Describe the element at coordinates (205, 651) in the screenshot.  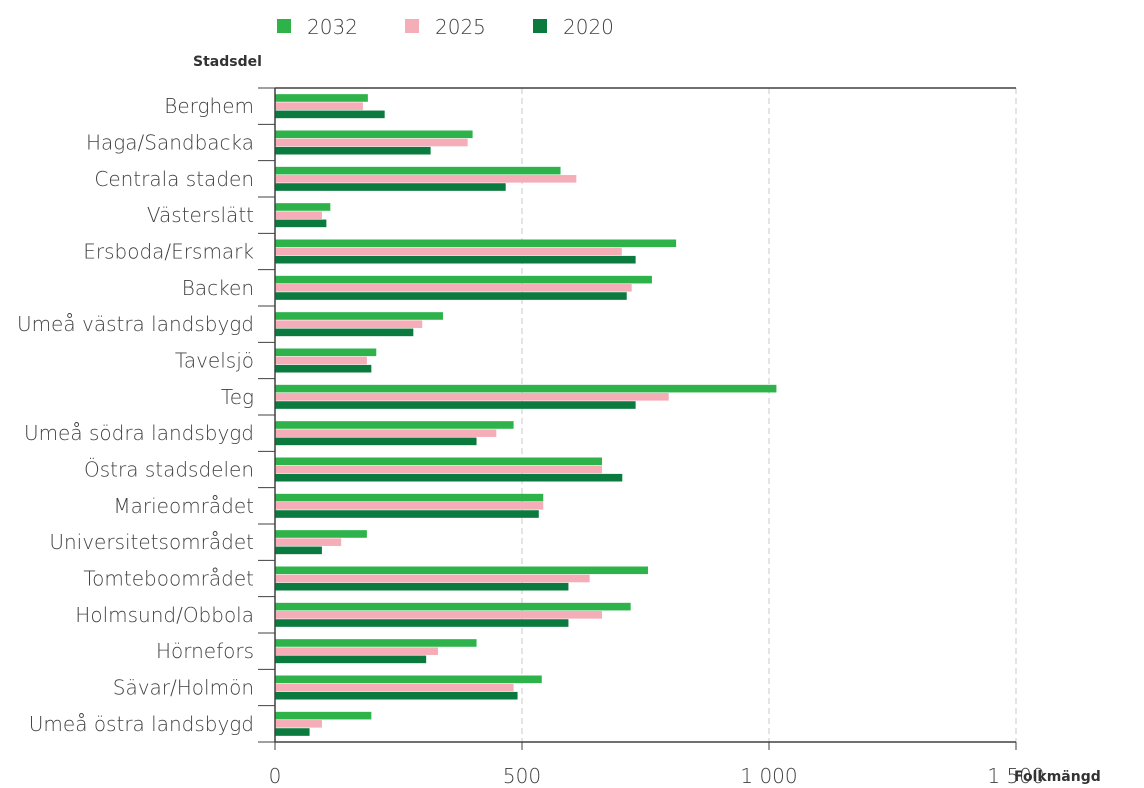
I see `category-label-15: Hörnefors` at that location.